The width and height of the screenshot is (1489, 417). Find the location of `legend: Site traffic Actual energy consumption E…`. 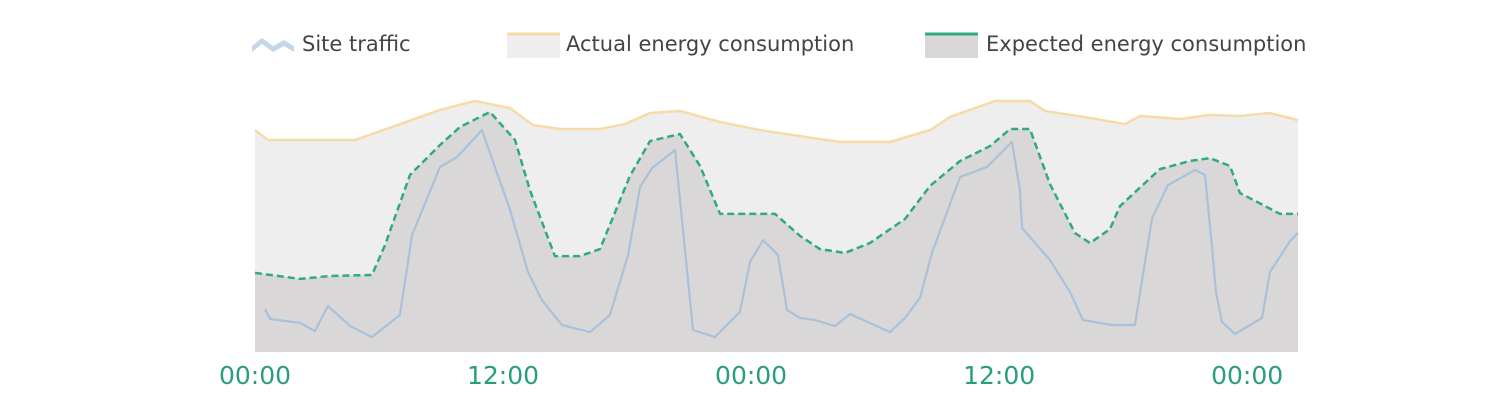

legend: Site traffic Actual energy consumption E… is located at coordinates (779, 45).